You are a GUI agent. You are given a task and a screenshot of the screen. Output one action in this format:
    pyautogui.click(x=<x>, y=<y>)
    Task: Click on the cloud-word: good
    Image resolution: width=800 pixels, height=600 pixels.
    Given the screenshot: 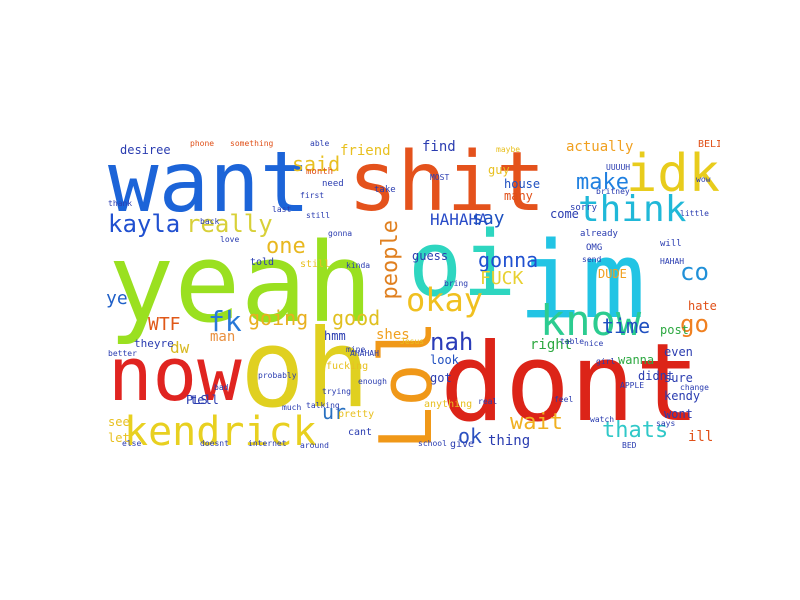 What is the action you would take?
    pyautogui.click(x=356, y=318)
    